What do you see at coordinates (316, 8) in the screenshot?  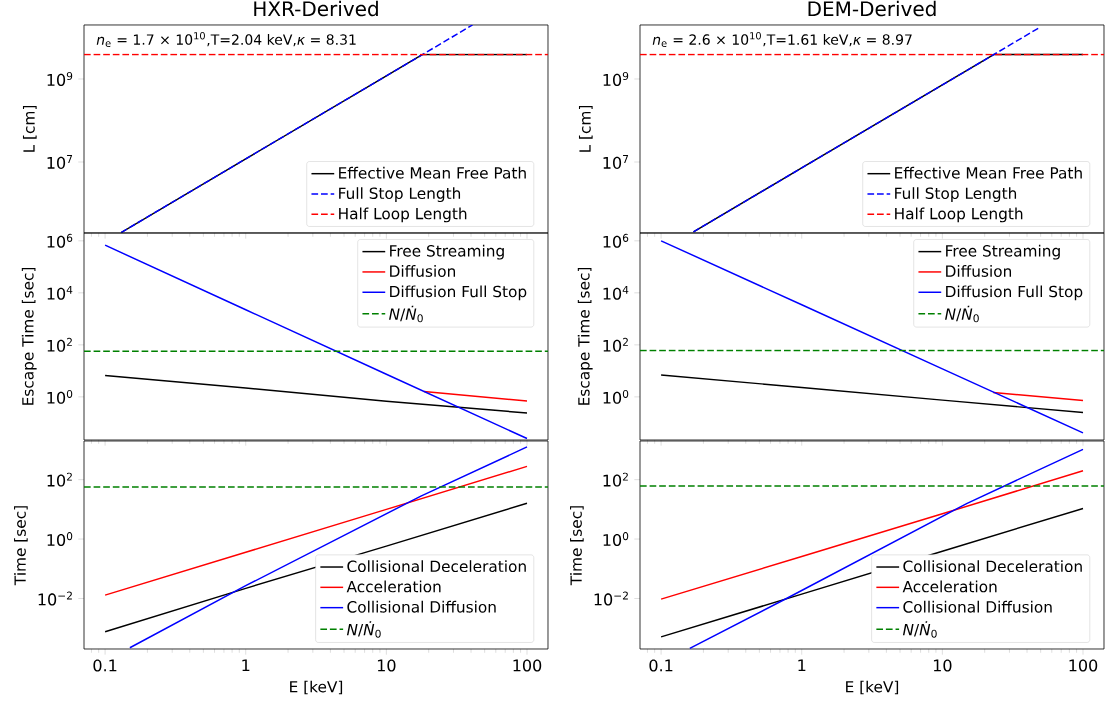 I see `chart-title: HXR-Derived` at bounding box center [316, 8].